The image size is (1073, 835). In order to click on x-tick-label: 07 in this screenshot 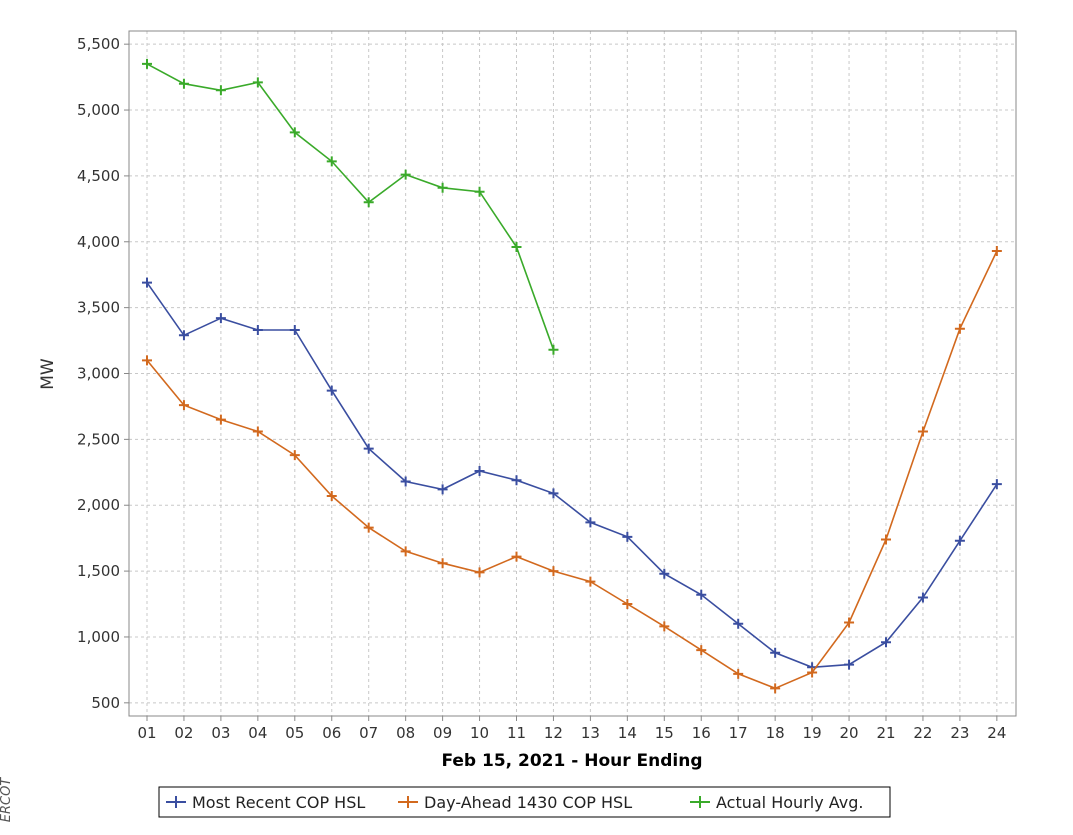, I will do `click(368, 733)`.